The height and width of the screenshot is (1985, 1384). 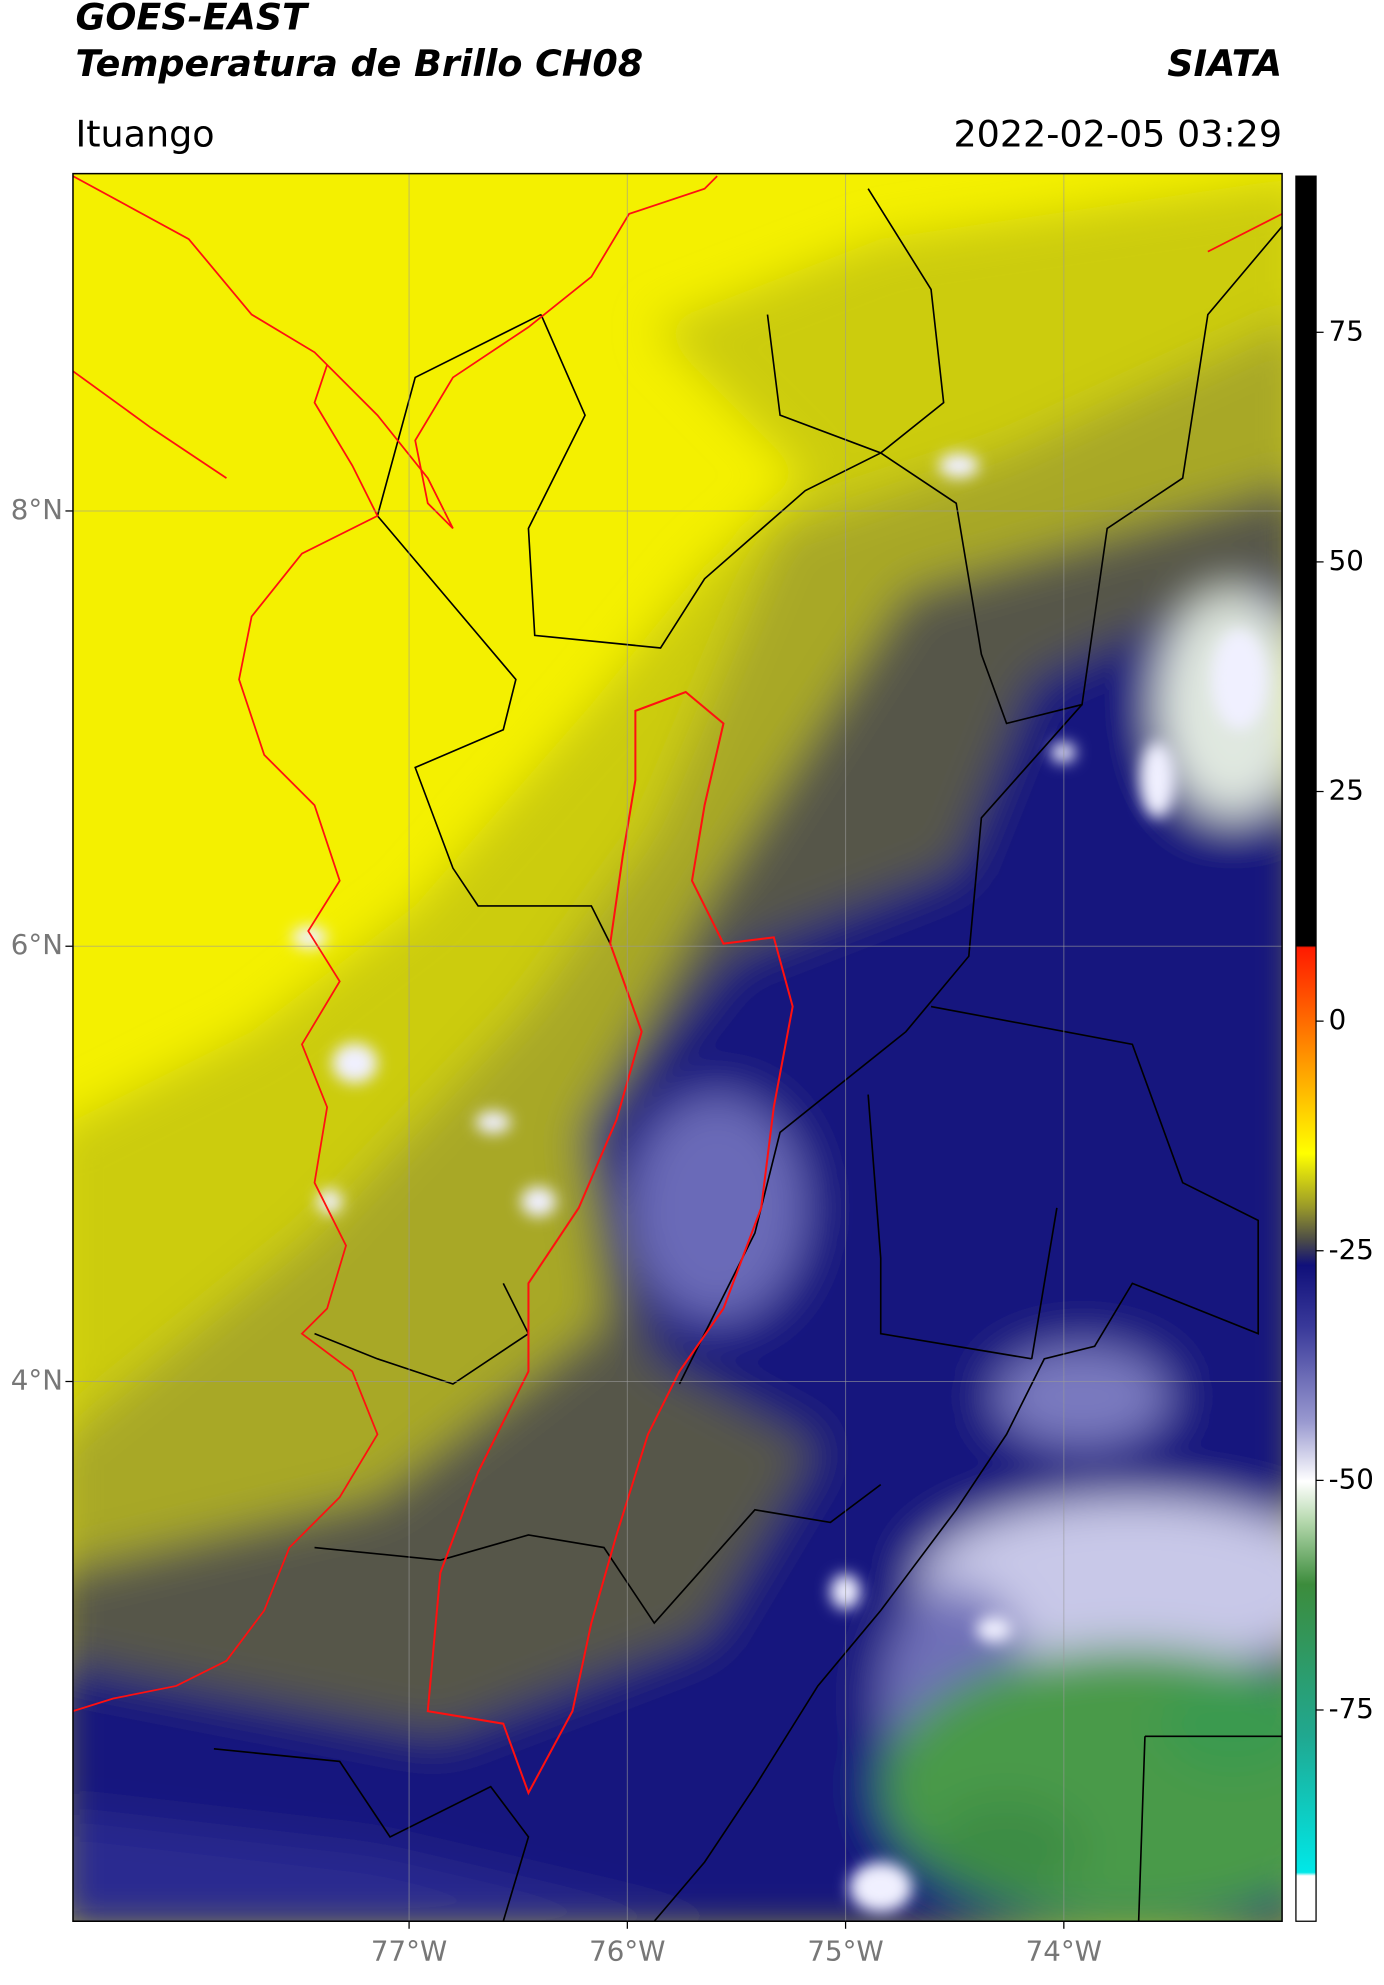 I want to click on colorbar, so click(x=1306, y=1048).